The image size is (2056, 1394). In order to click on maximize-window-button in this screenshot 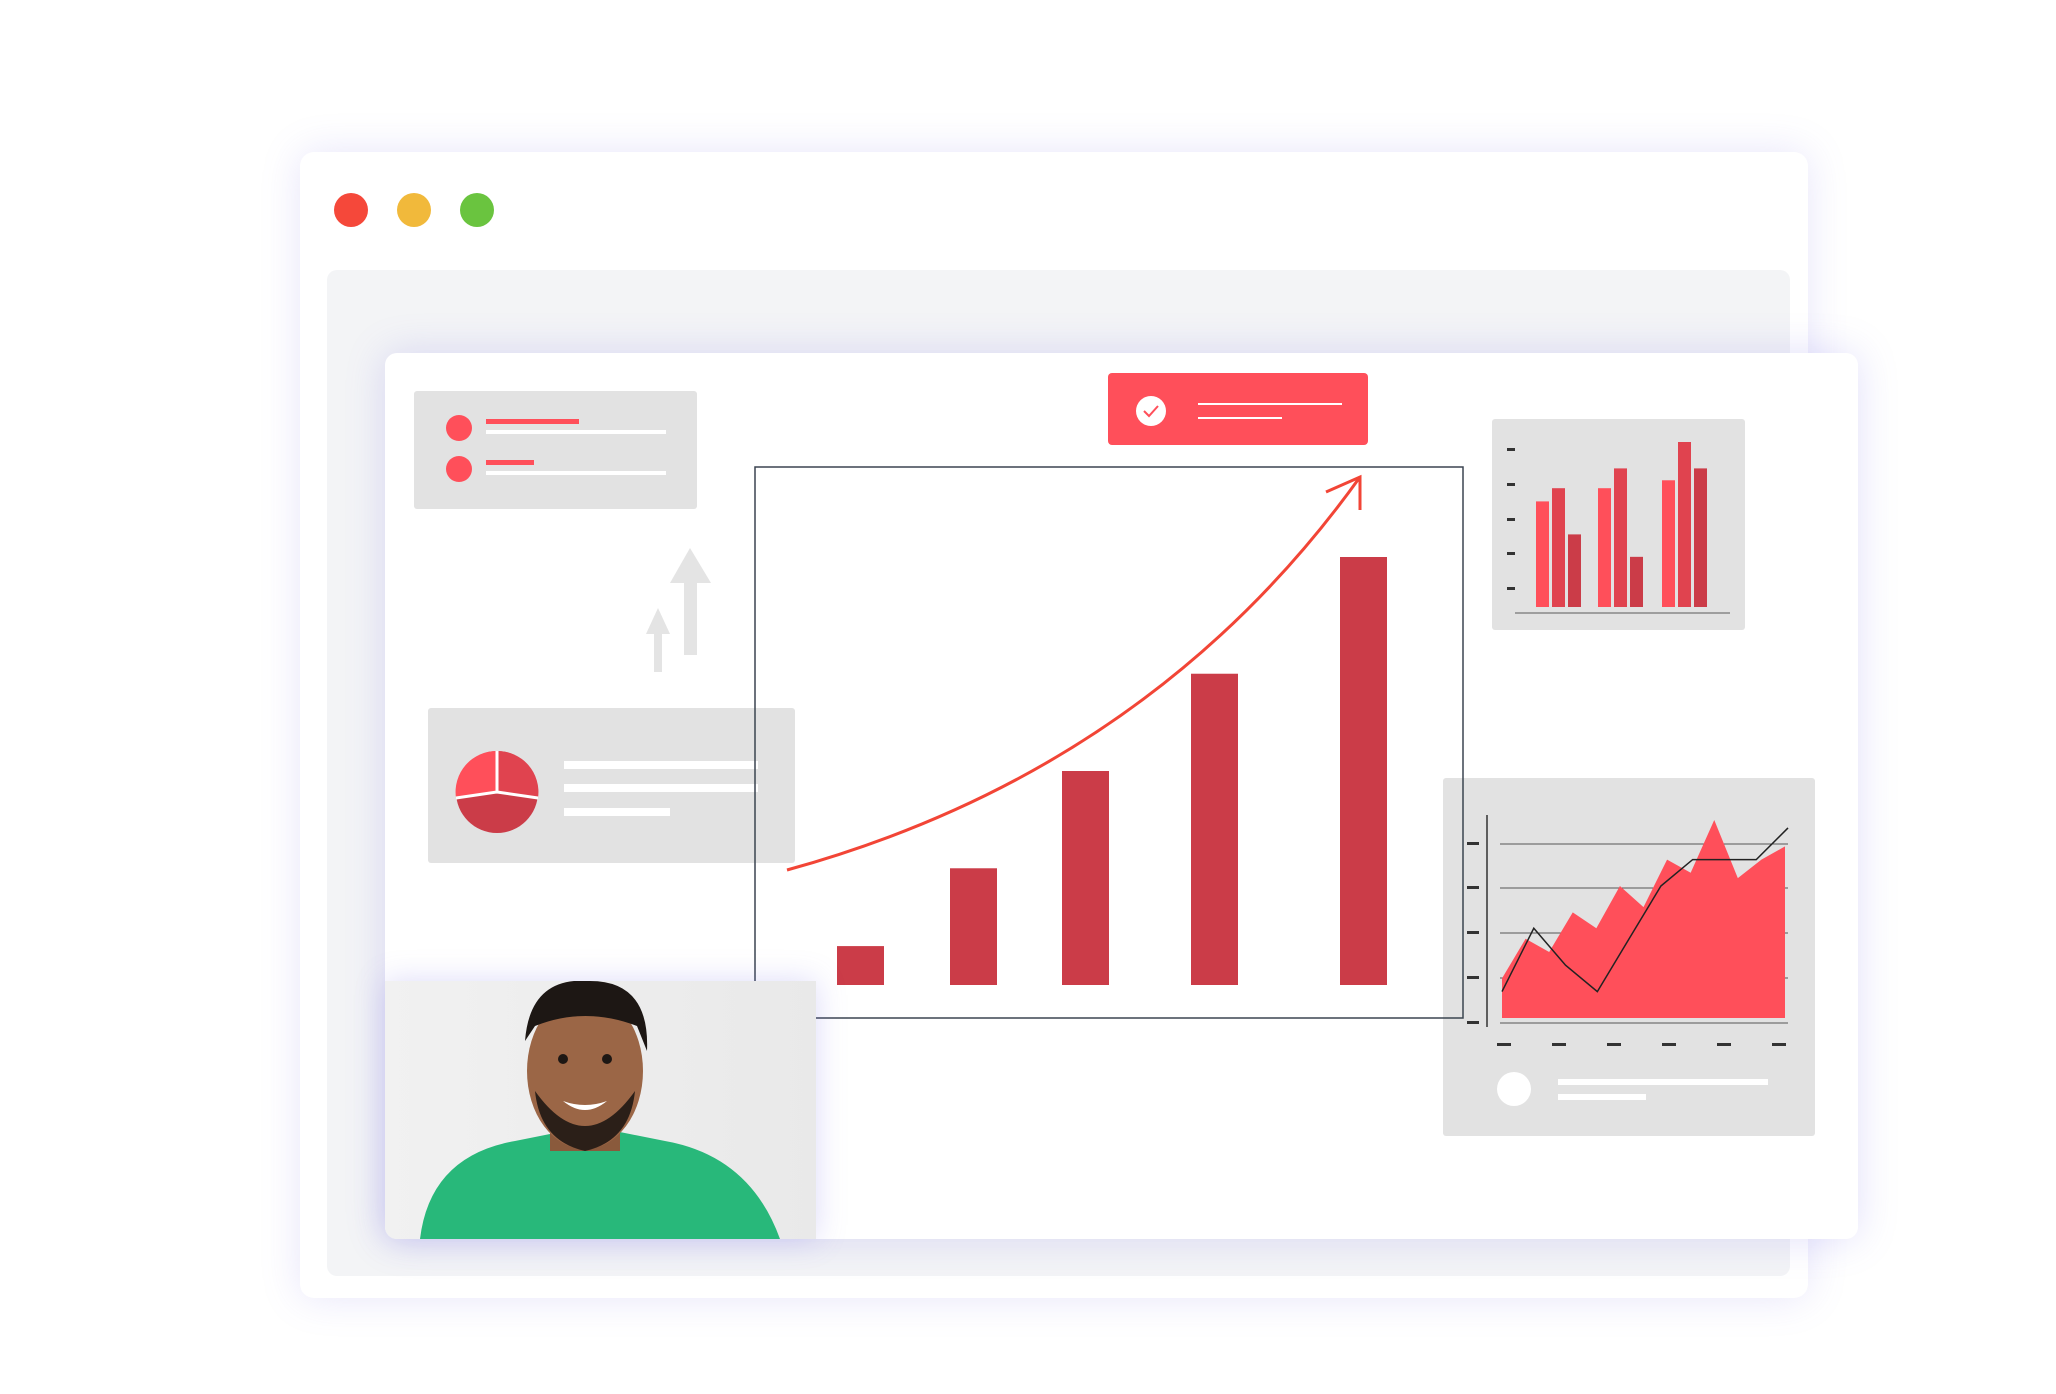, I will do `click(477, 210)`.